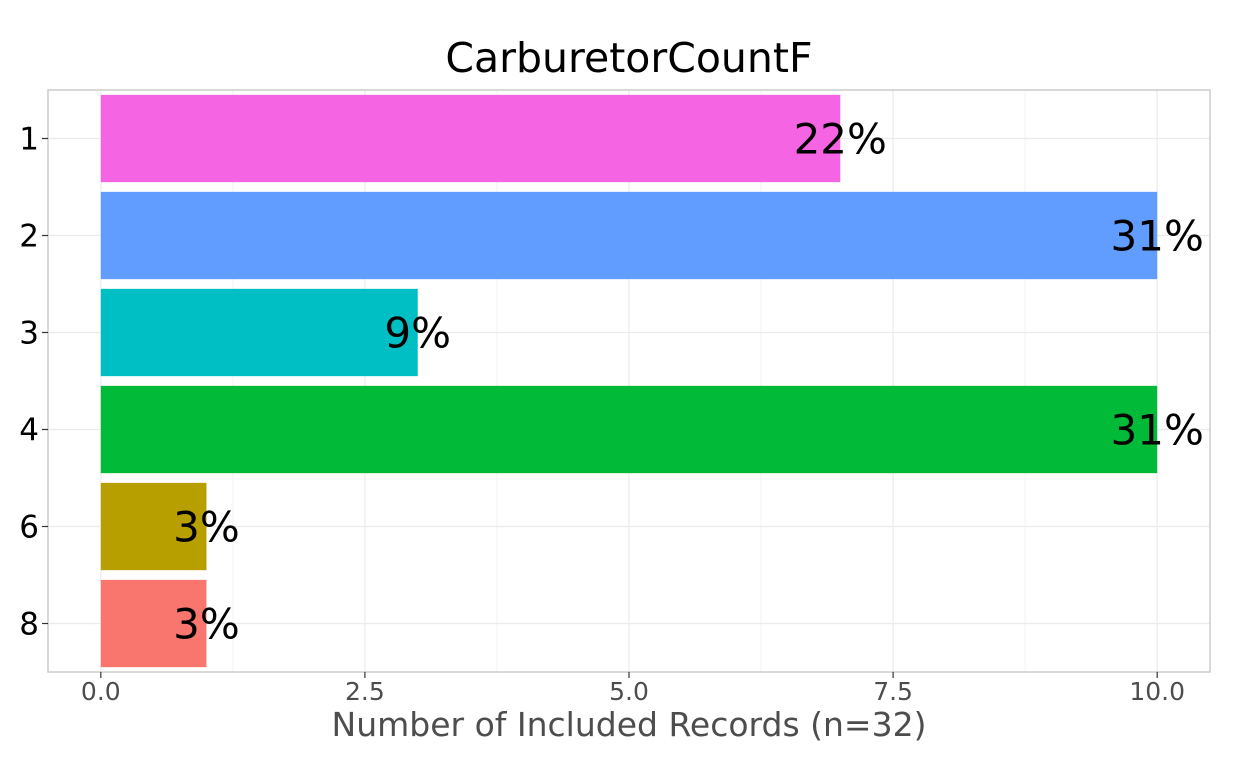 This screenshot has width=1248, height=768. I want to click on x-tick-label: 7.5, so click(893, 691).